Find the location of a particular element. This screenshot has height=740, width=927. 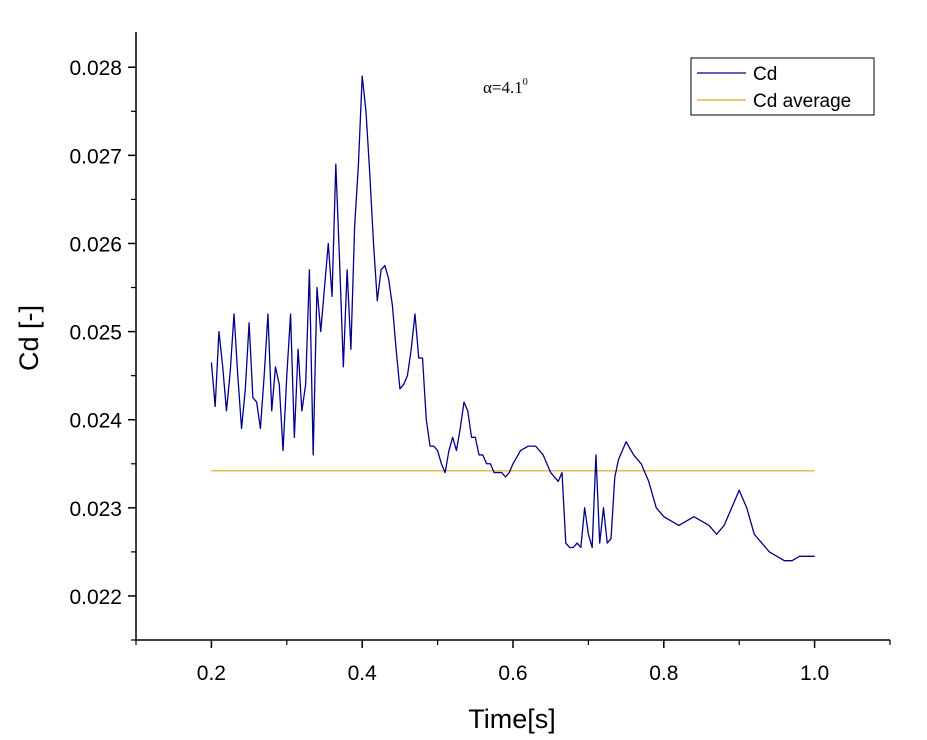

legend-label-cd-average: Cd average is located at coordinates (802, 101).